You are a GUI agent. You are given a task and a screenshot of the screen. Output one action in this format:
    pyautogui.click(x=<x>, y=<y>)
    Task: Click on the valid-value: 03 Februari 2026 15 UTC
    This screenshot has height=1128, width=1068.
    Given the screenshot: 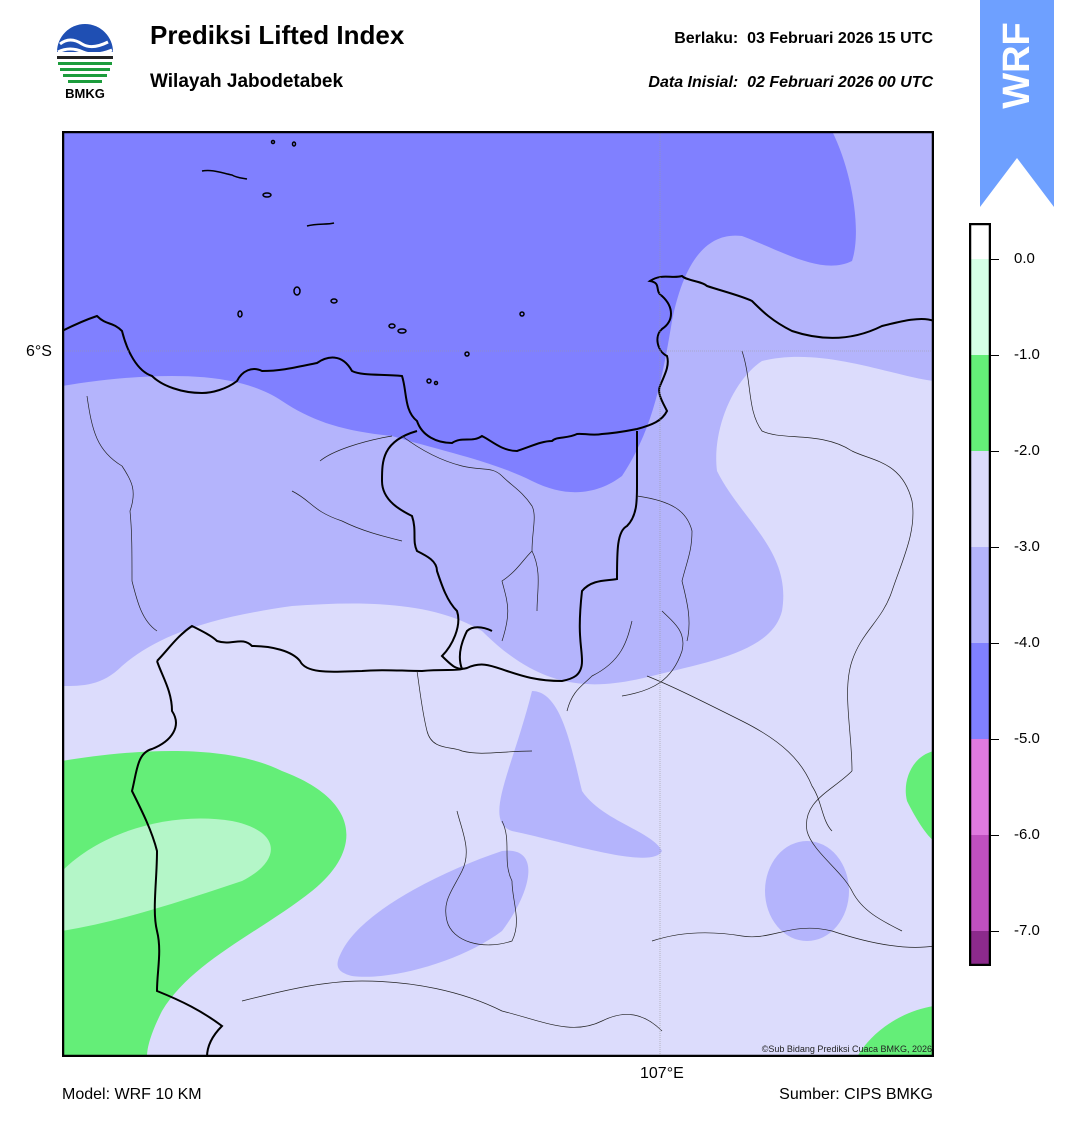 What is the action you would take?
    pyautogui.click(x=840, y=38)
    